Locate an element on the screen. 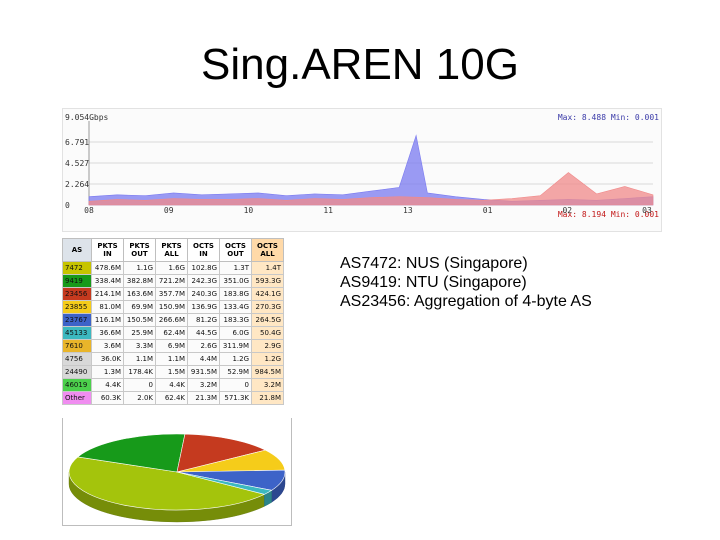 The width and height of the screenshot is (720, 540). x-ticks: 08 09 10 11 13 01 02 03 is located at coordinates (368, 210).